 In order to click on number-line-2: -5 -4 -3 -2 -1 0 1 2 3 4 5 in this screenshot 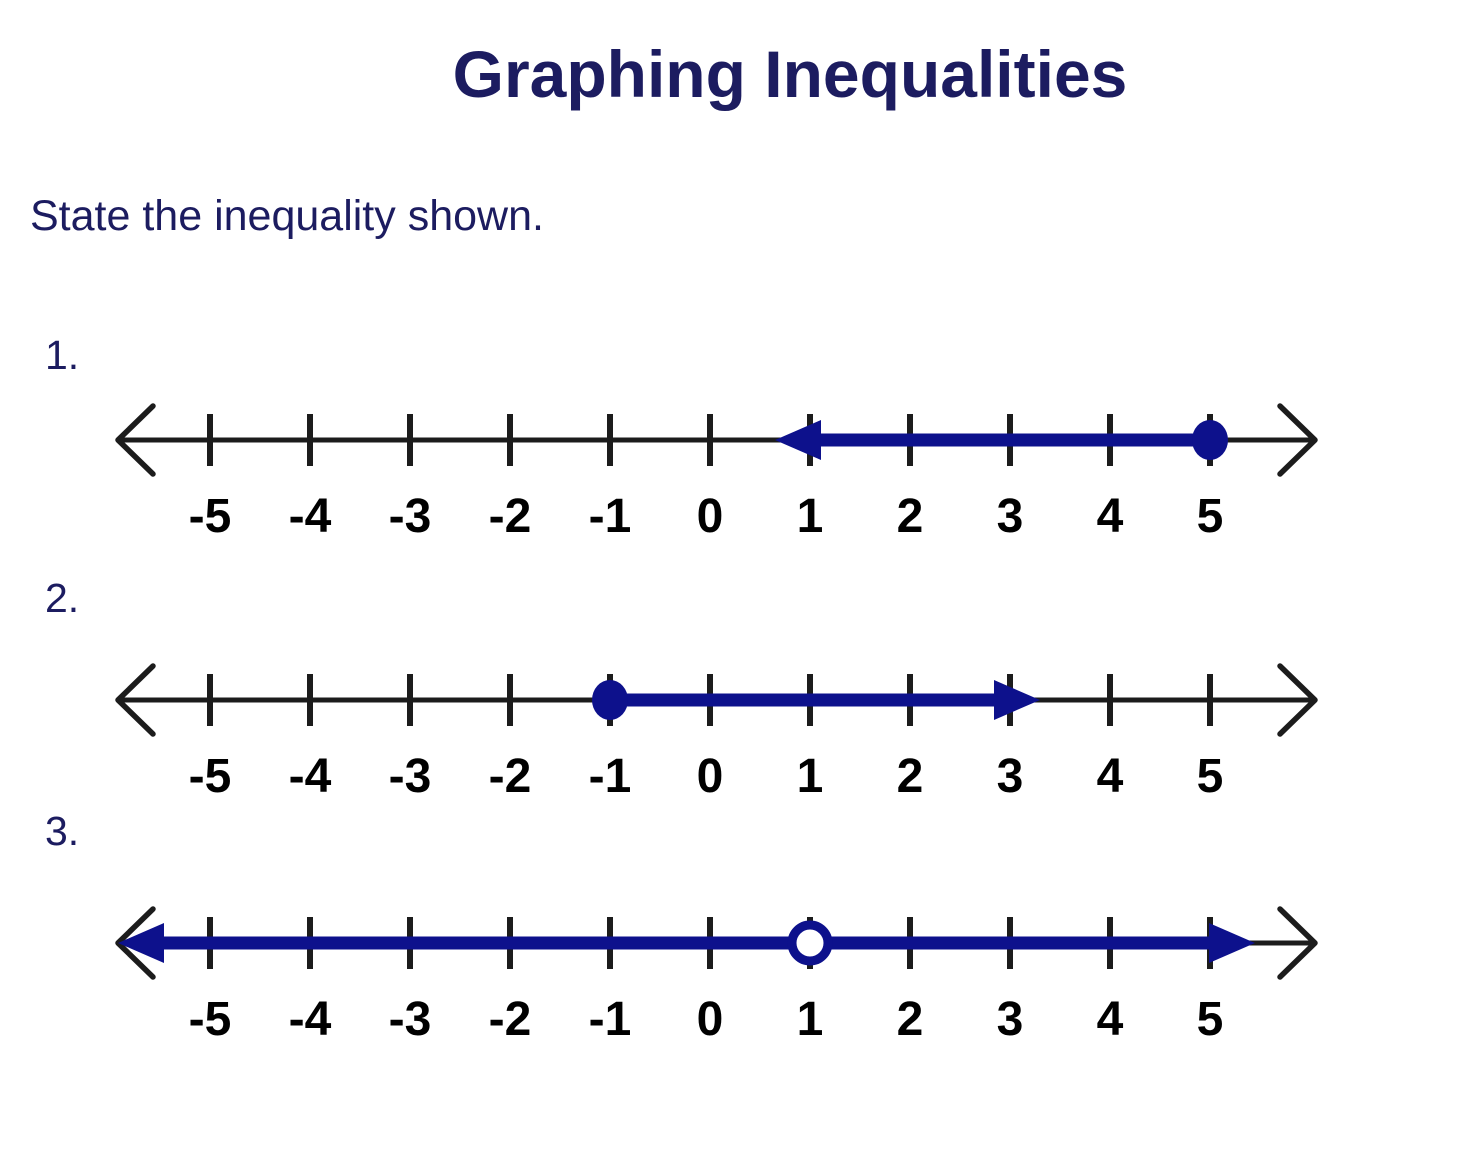, I will do `click(716, 733)`.